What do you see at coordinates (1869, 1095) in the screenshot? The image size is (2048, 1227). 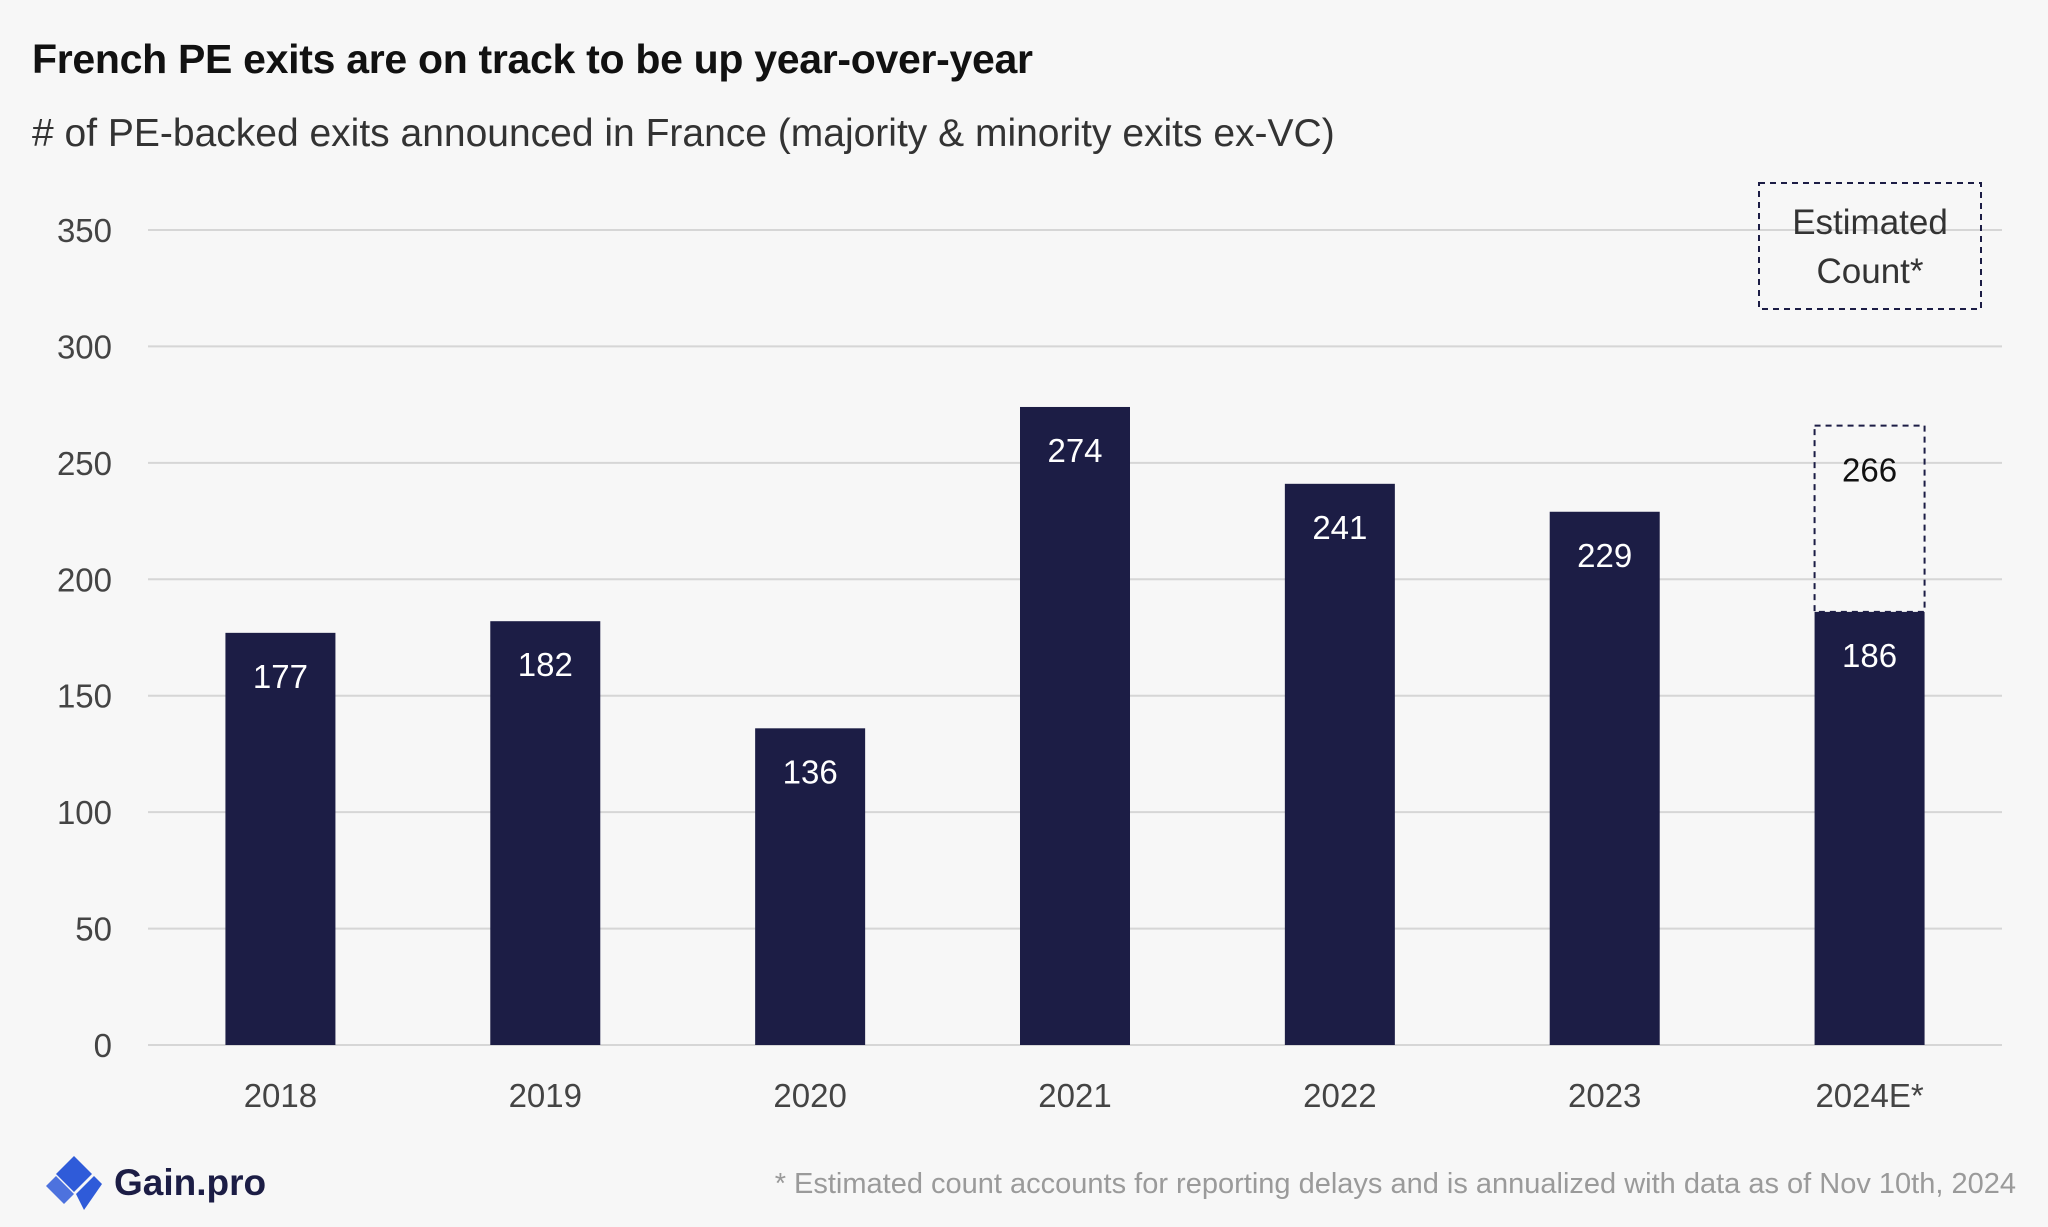 I see `x-category-label: 2024E*` at bounding box center [1869, 1095].